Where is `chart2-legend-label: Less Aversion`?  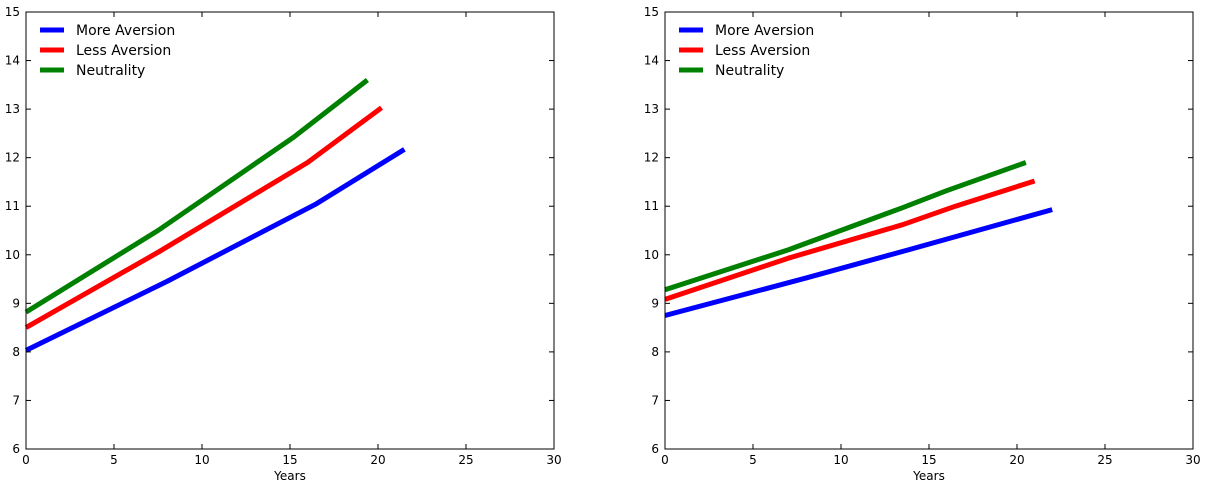 chart2-legend-label: Less Aversion is located at coordinates (762, 51).